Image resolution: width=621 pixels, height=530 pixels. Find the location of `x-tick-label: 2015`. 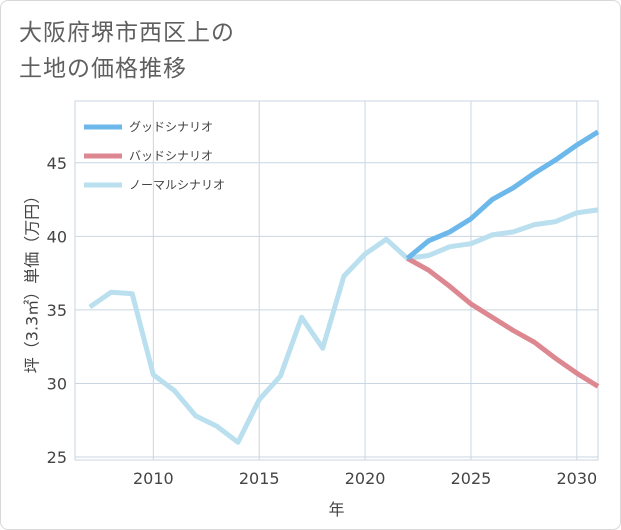

x-tick-label: 2015 is located at coordinates (259, 478).